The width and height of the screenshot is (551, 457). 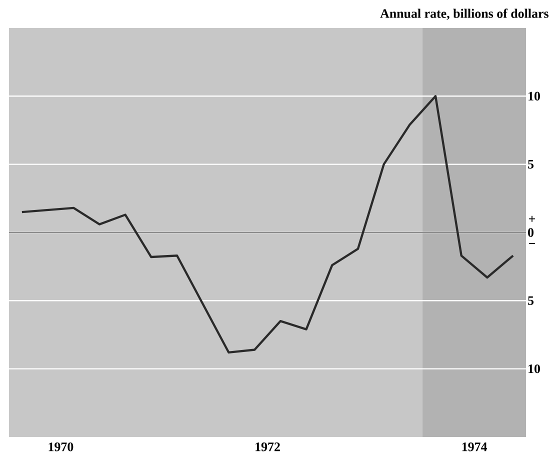 I want to click on y-tick-label: 0, so click(x=531, y=232).